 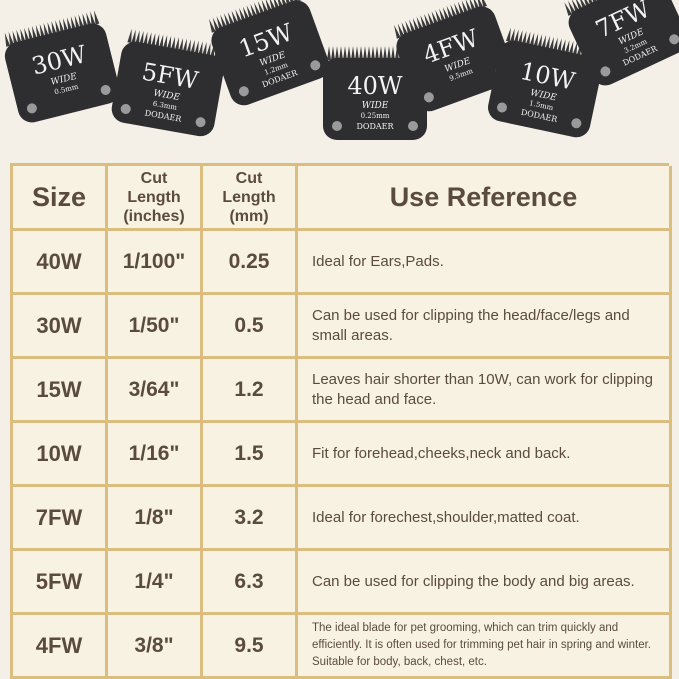 I want to click on use-cell: Fit for forehead,cheeks,neck and back., so click(x=485, y=455).